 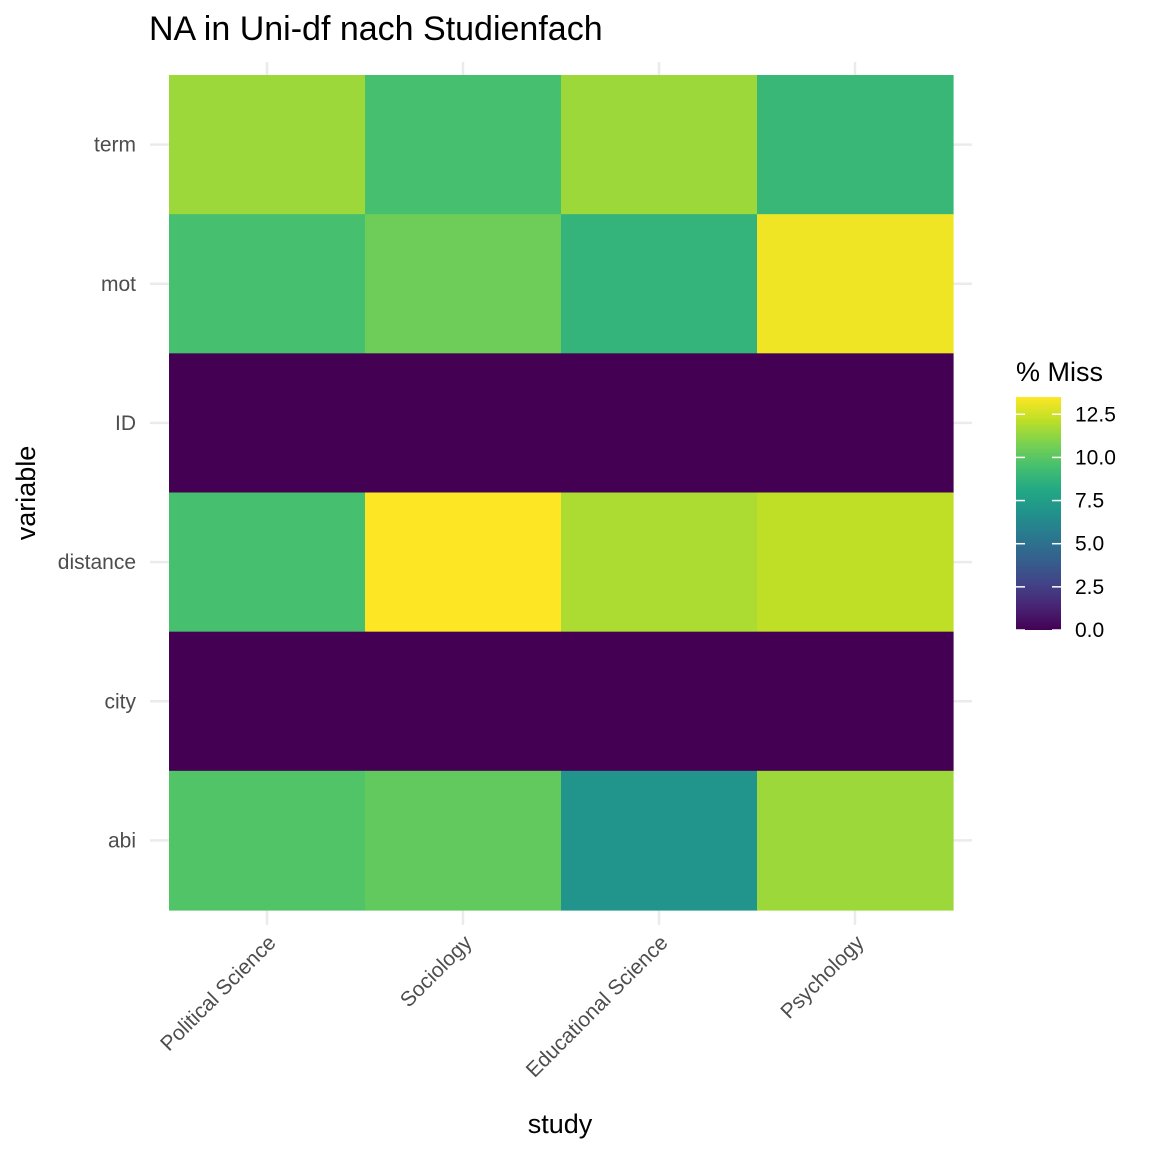 What do you see at coordinates (1089, 630) in the screenshot?
I see `legend-tick-label: 0.0` at bounding box center [1089, 630].